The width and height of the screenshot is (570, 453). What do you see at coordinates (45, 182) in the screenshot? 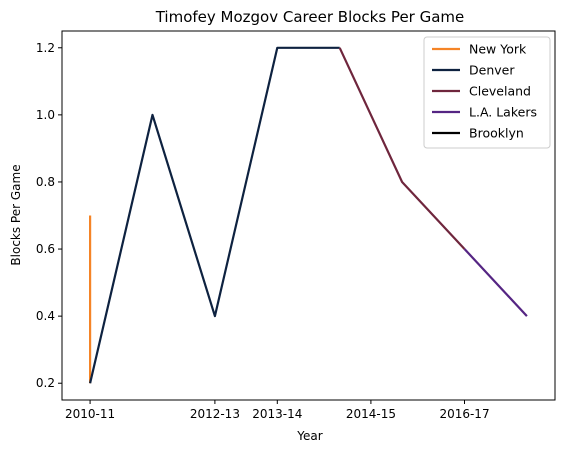
I see `y-tick-label: 0.8` at bounding box center [45, 182].